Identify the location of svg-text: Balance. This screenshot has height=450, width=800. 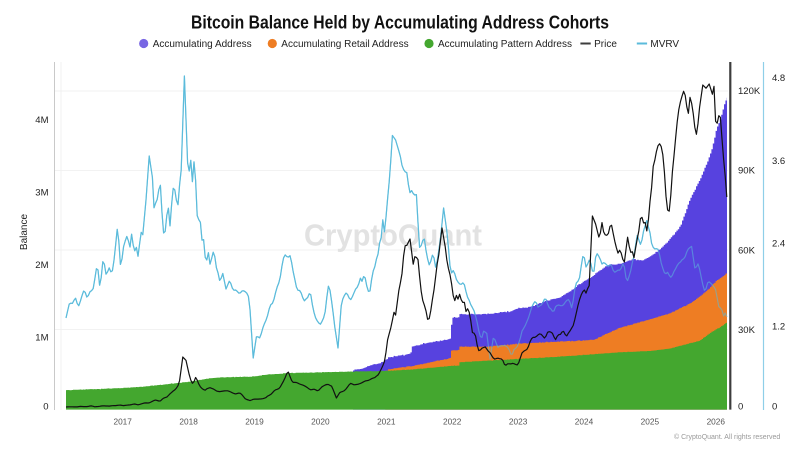
(24, 231).